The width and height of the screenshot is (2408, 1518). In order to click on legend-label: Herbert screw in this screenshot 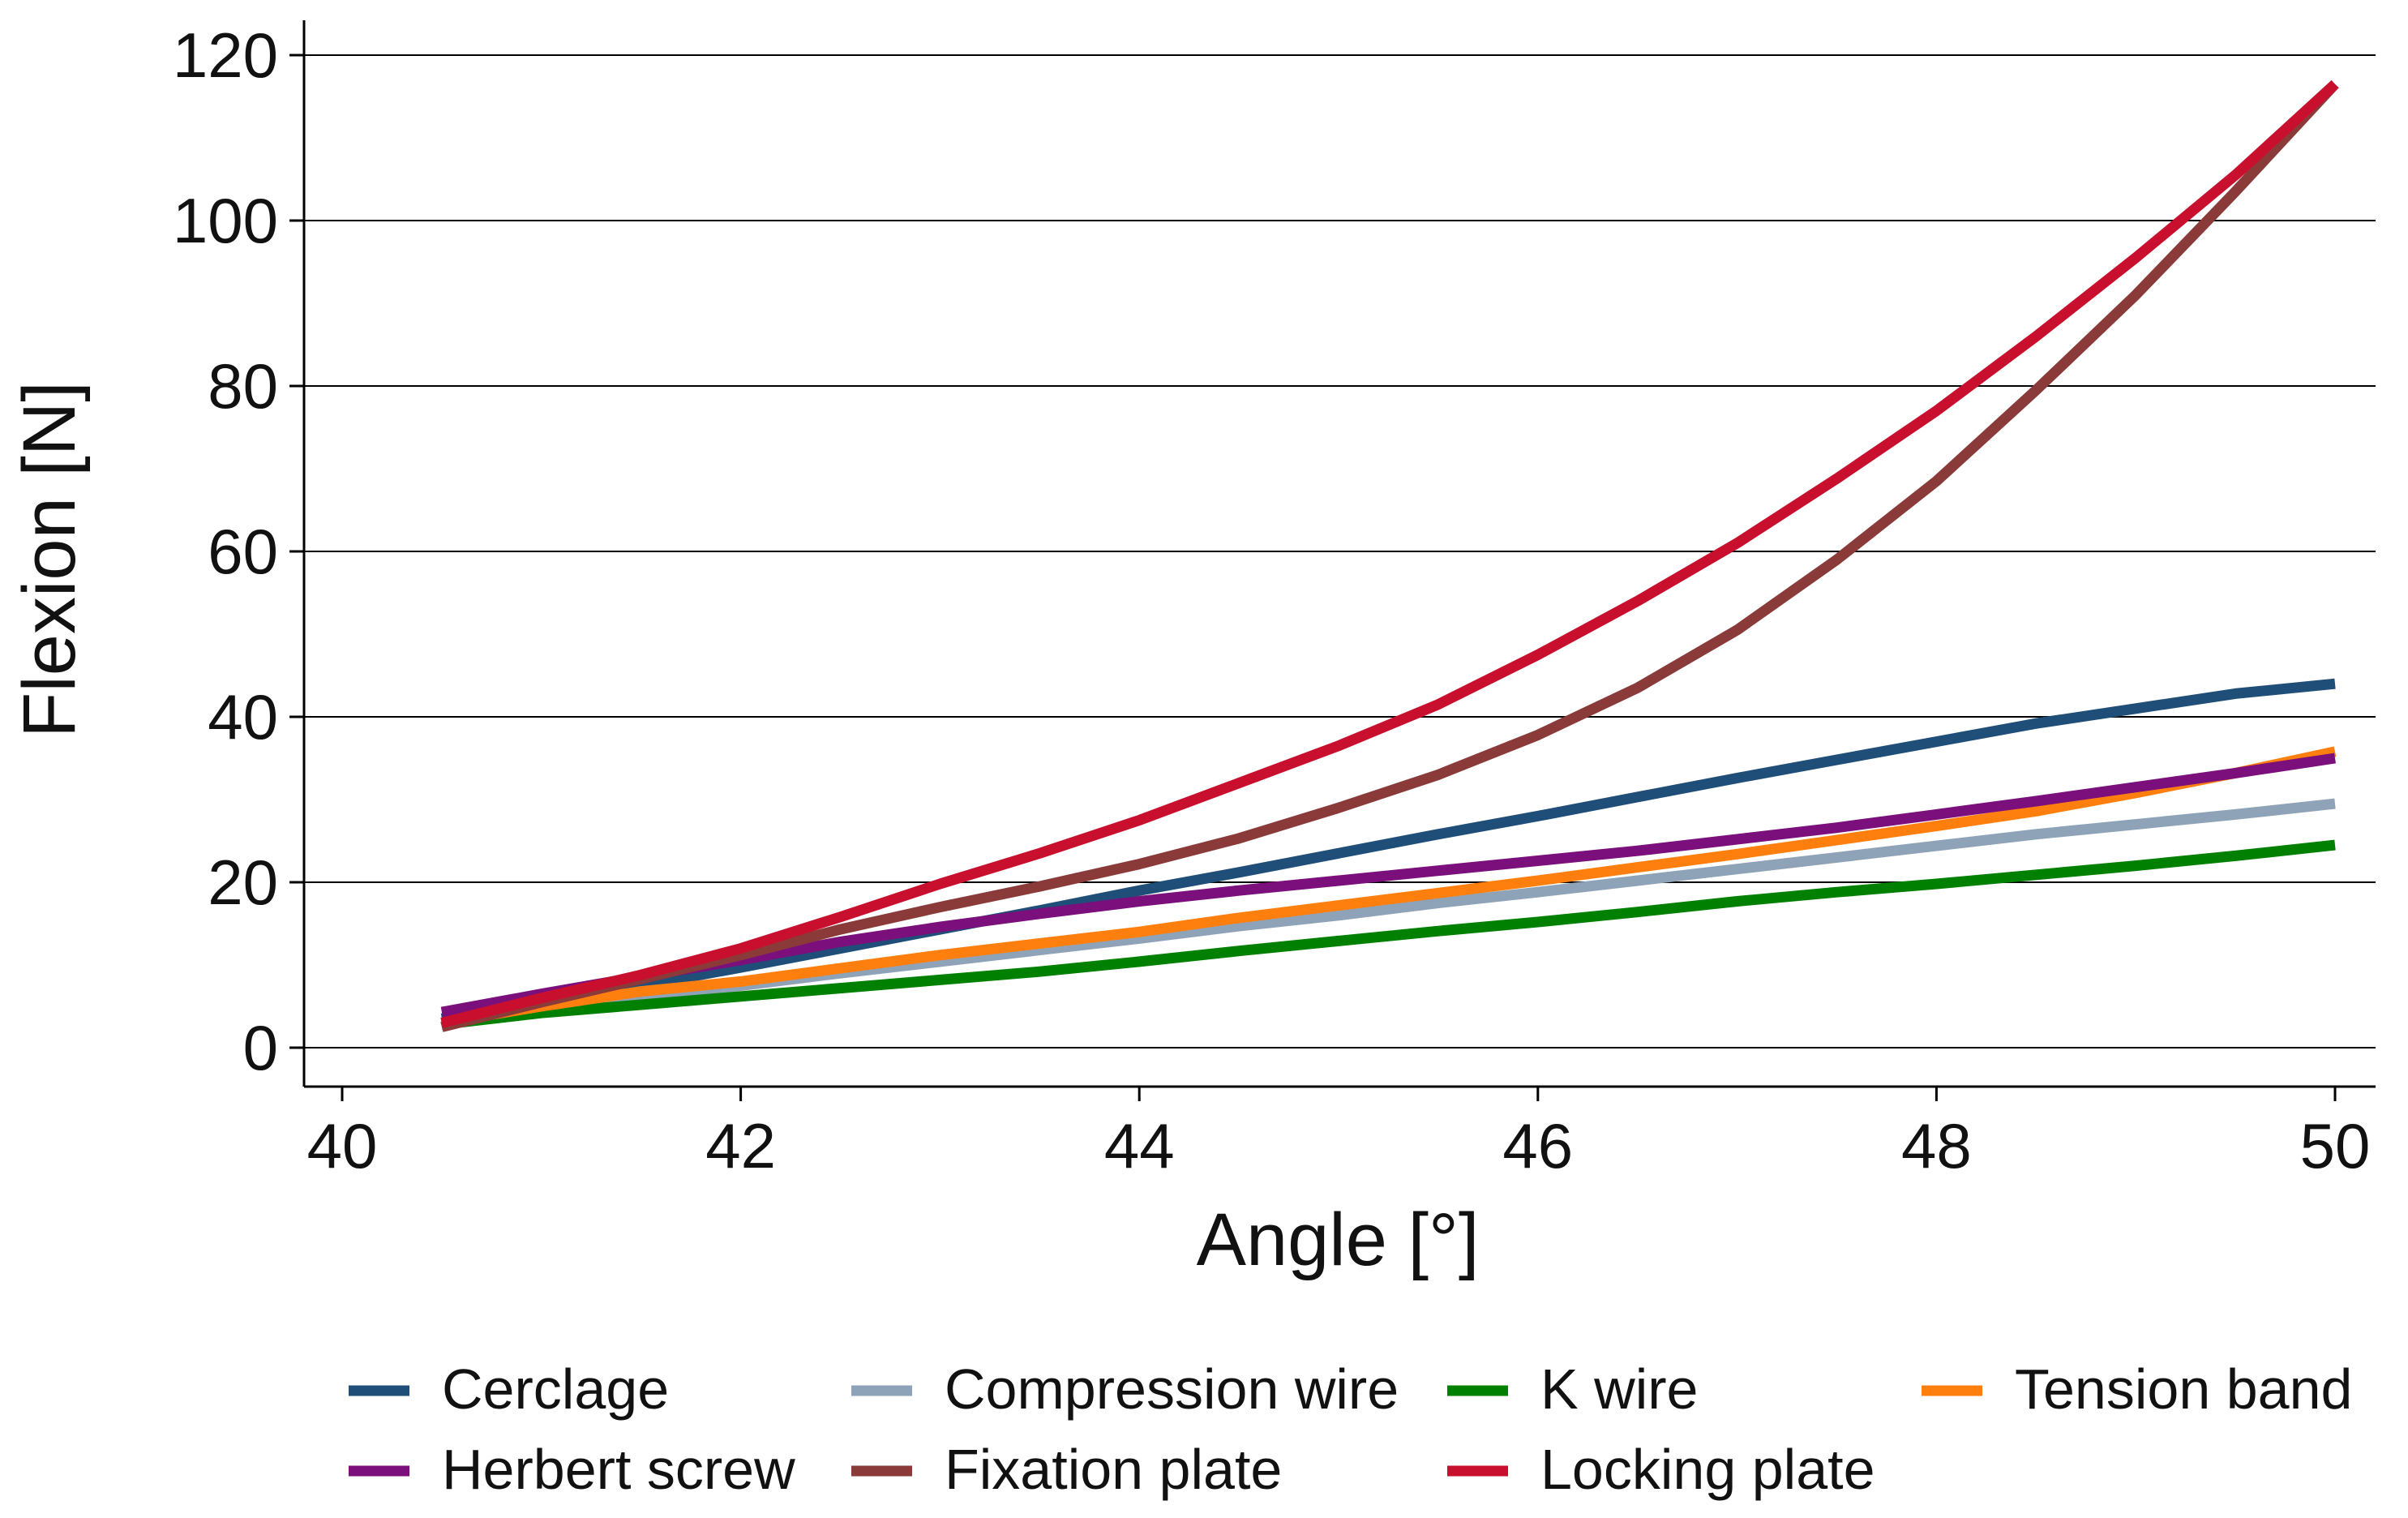, I will do `click(618, 1469)`.